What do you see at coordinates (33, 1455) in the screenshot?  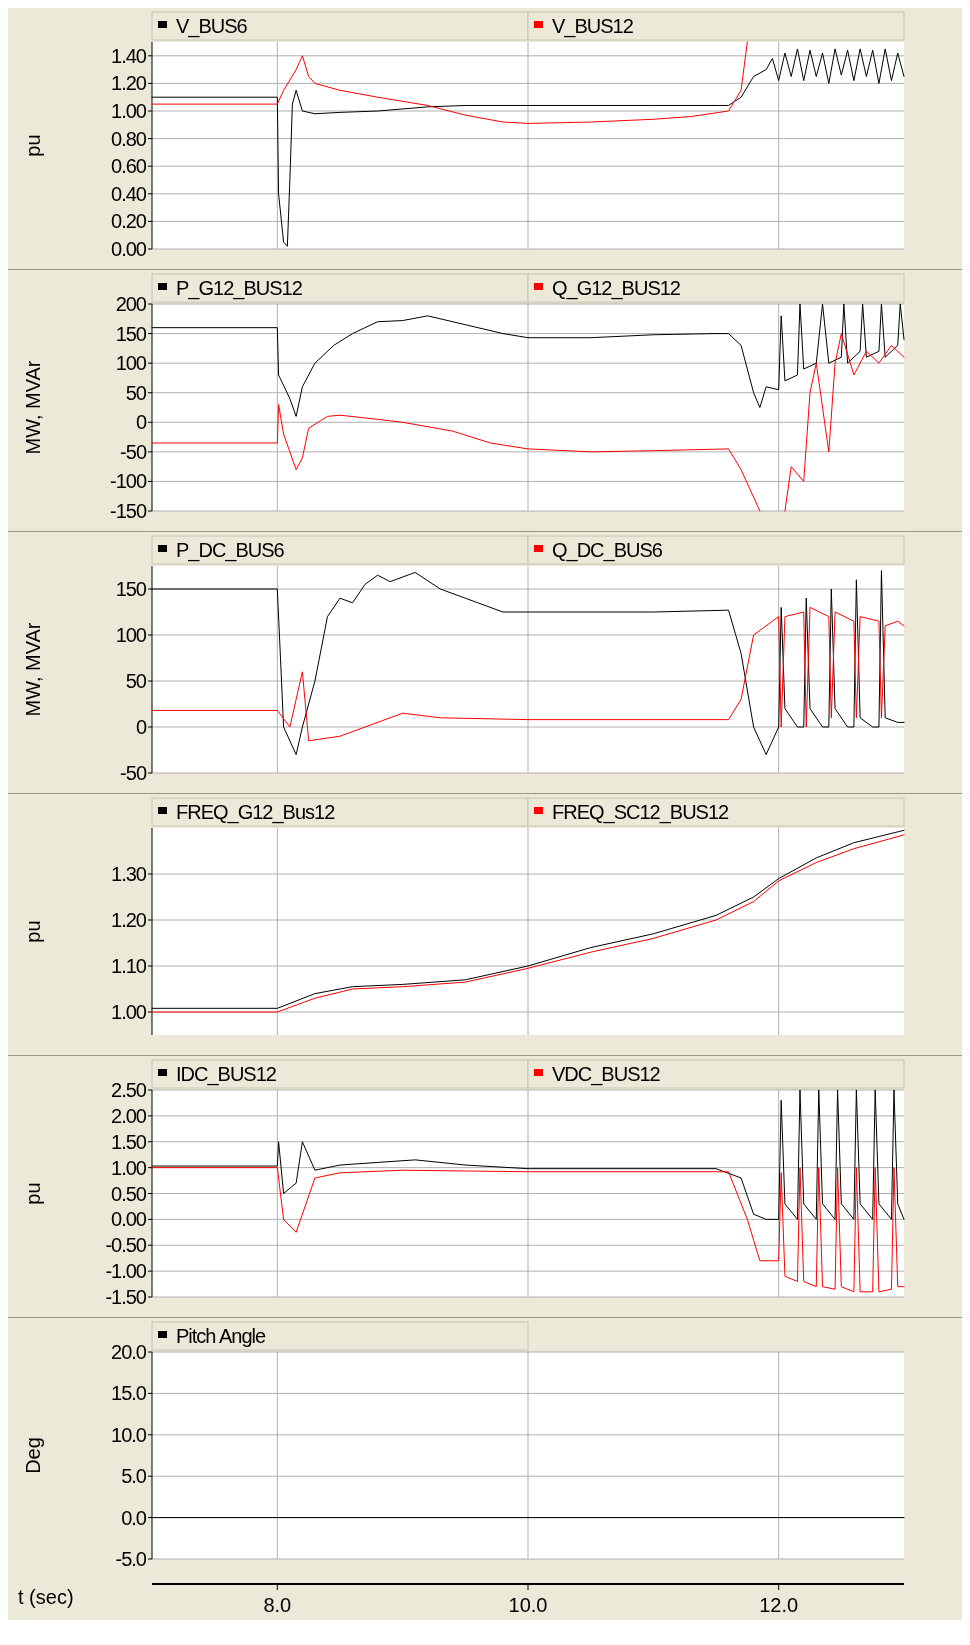 I see `y-axis-title: Deg` at bounding box center [33, 1455].